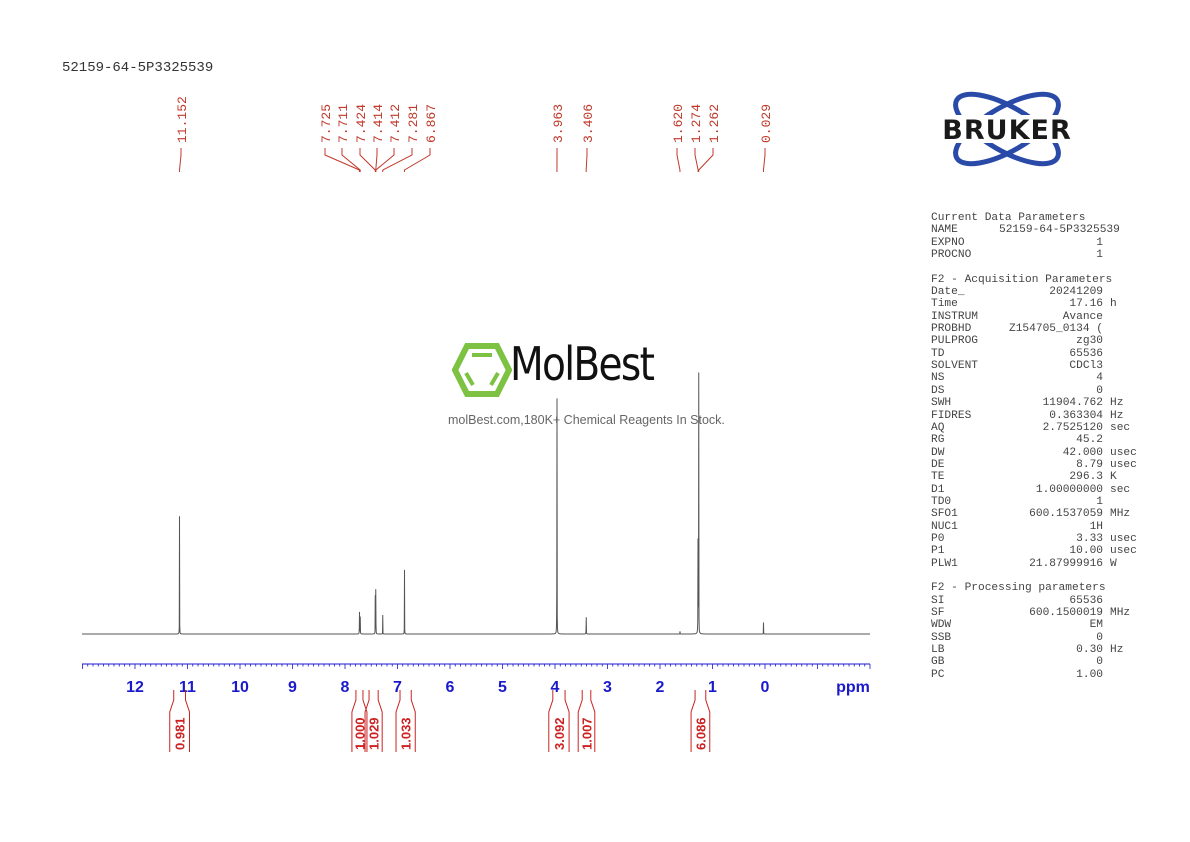 This screenshot has width=1190, height=842. I want to click on peak-label: 7.424, so click(365, 138).